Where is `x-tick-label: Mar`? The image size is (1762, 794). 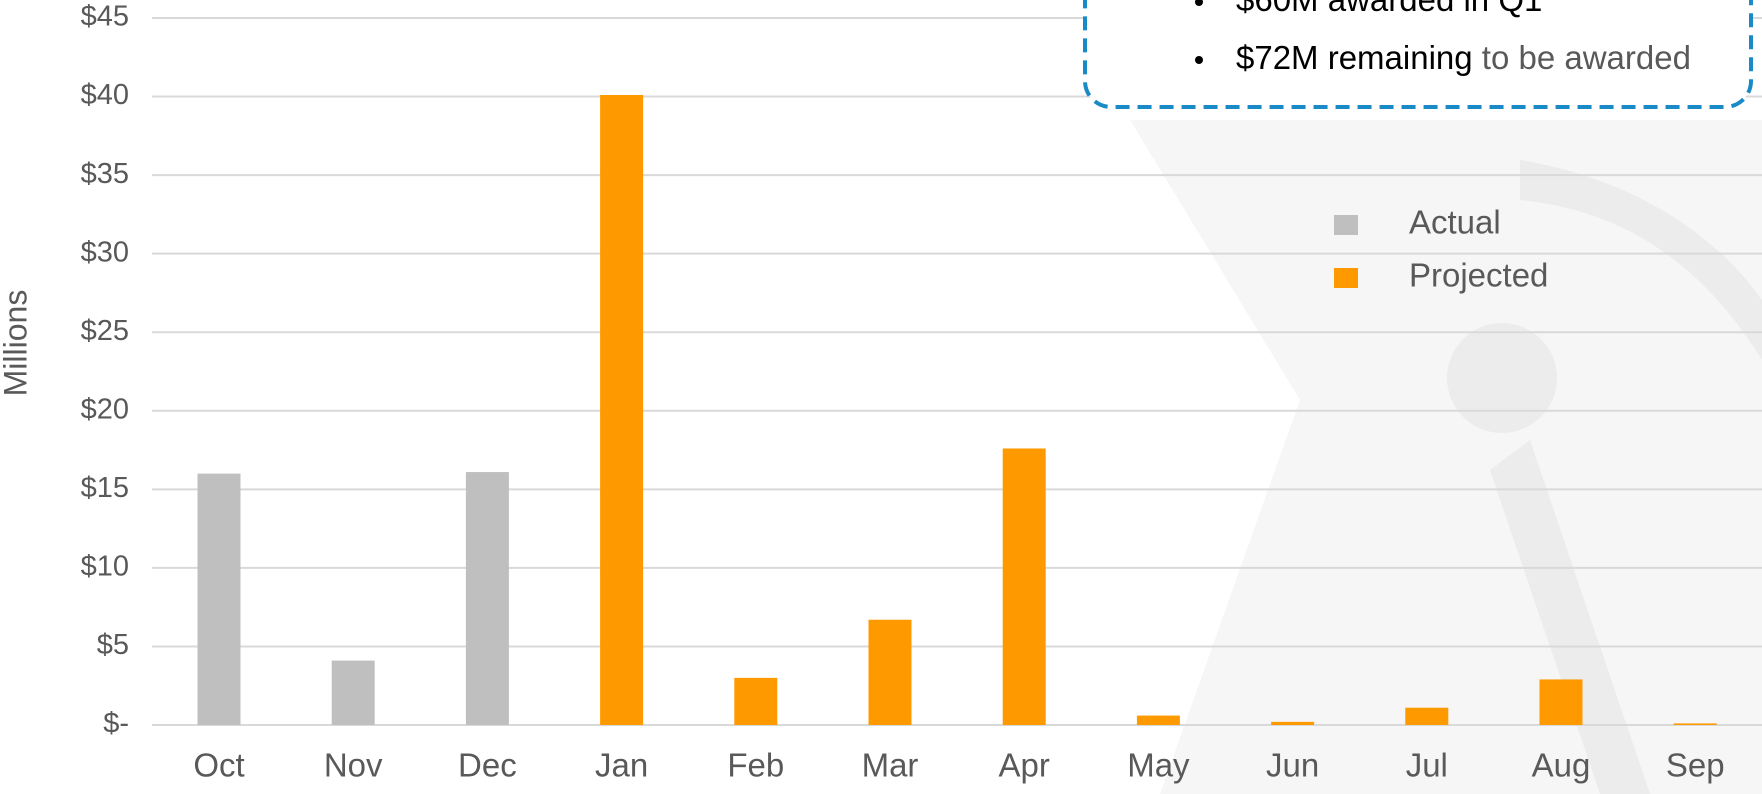 x-tick-label: Mar is located at coordinates (890, 765).